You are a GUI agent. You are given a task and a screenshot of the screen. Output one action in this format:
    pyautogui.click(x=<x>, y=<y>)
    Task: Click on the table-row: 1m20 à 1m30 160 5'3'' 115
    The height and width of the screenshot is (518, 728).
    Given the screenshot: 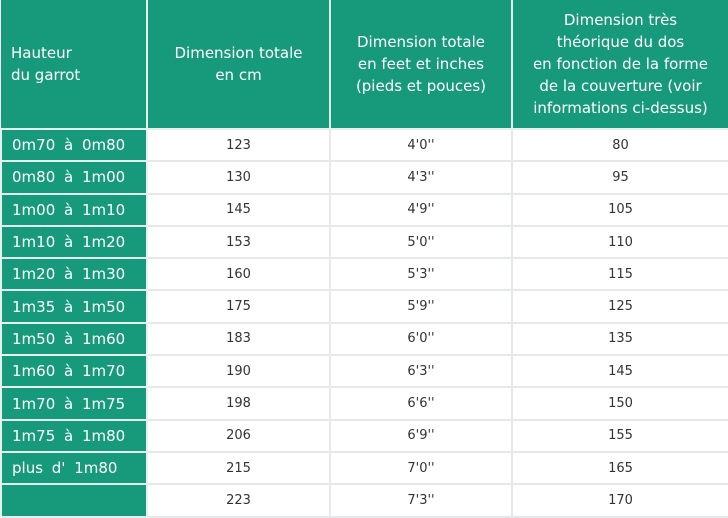 What is the action you would take?
    pyautogui.click(x=364, y=274)
    